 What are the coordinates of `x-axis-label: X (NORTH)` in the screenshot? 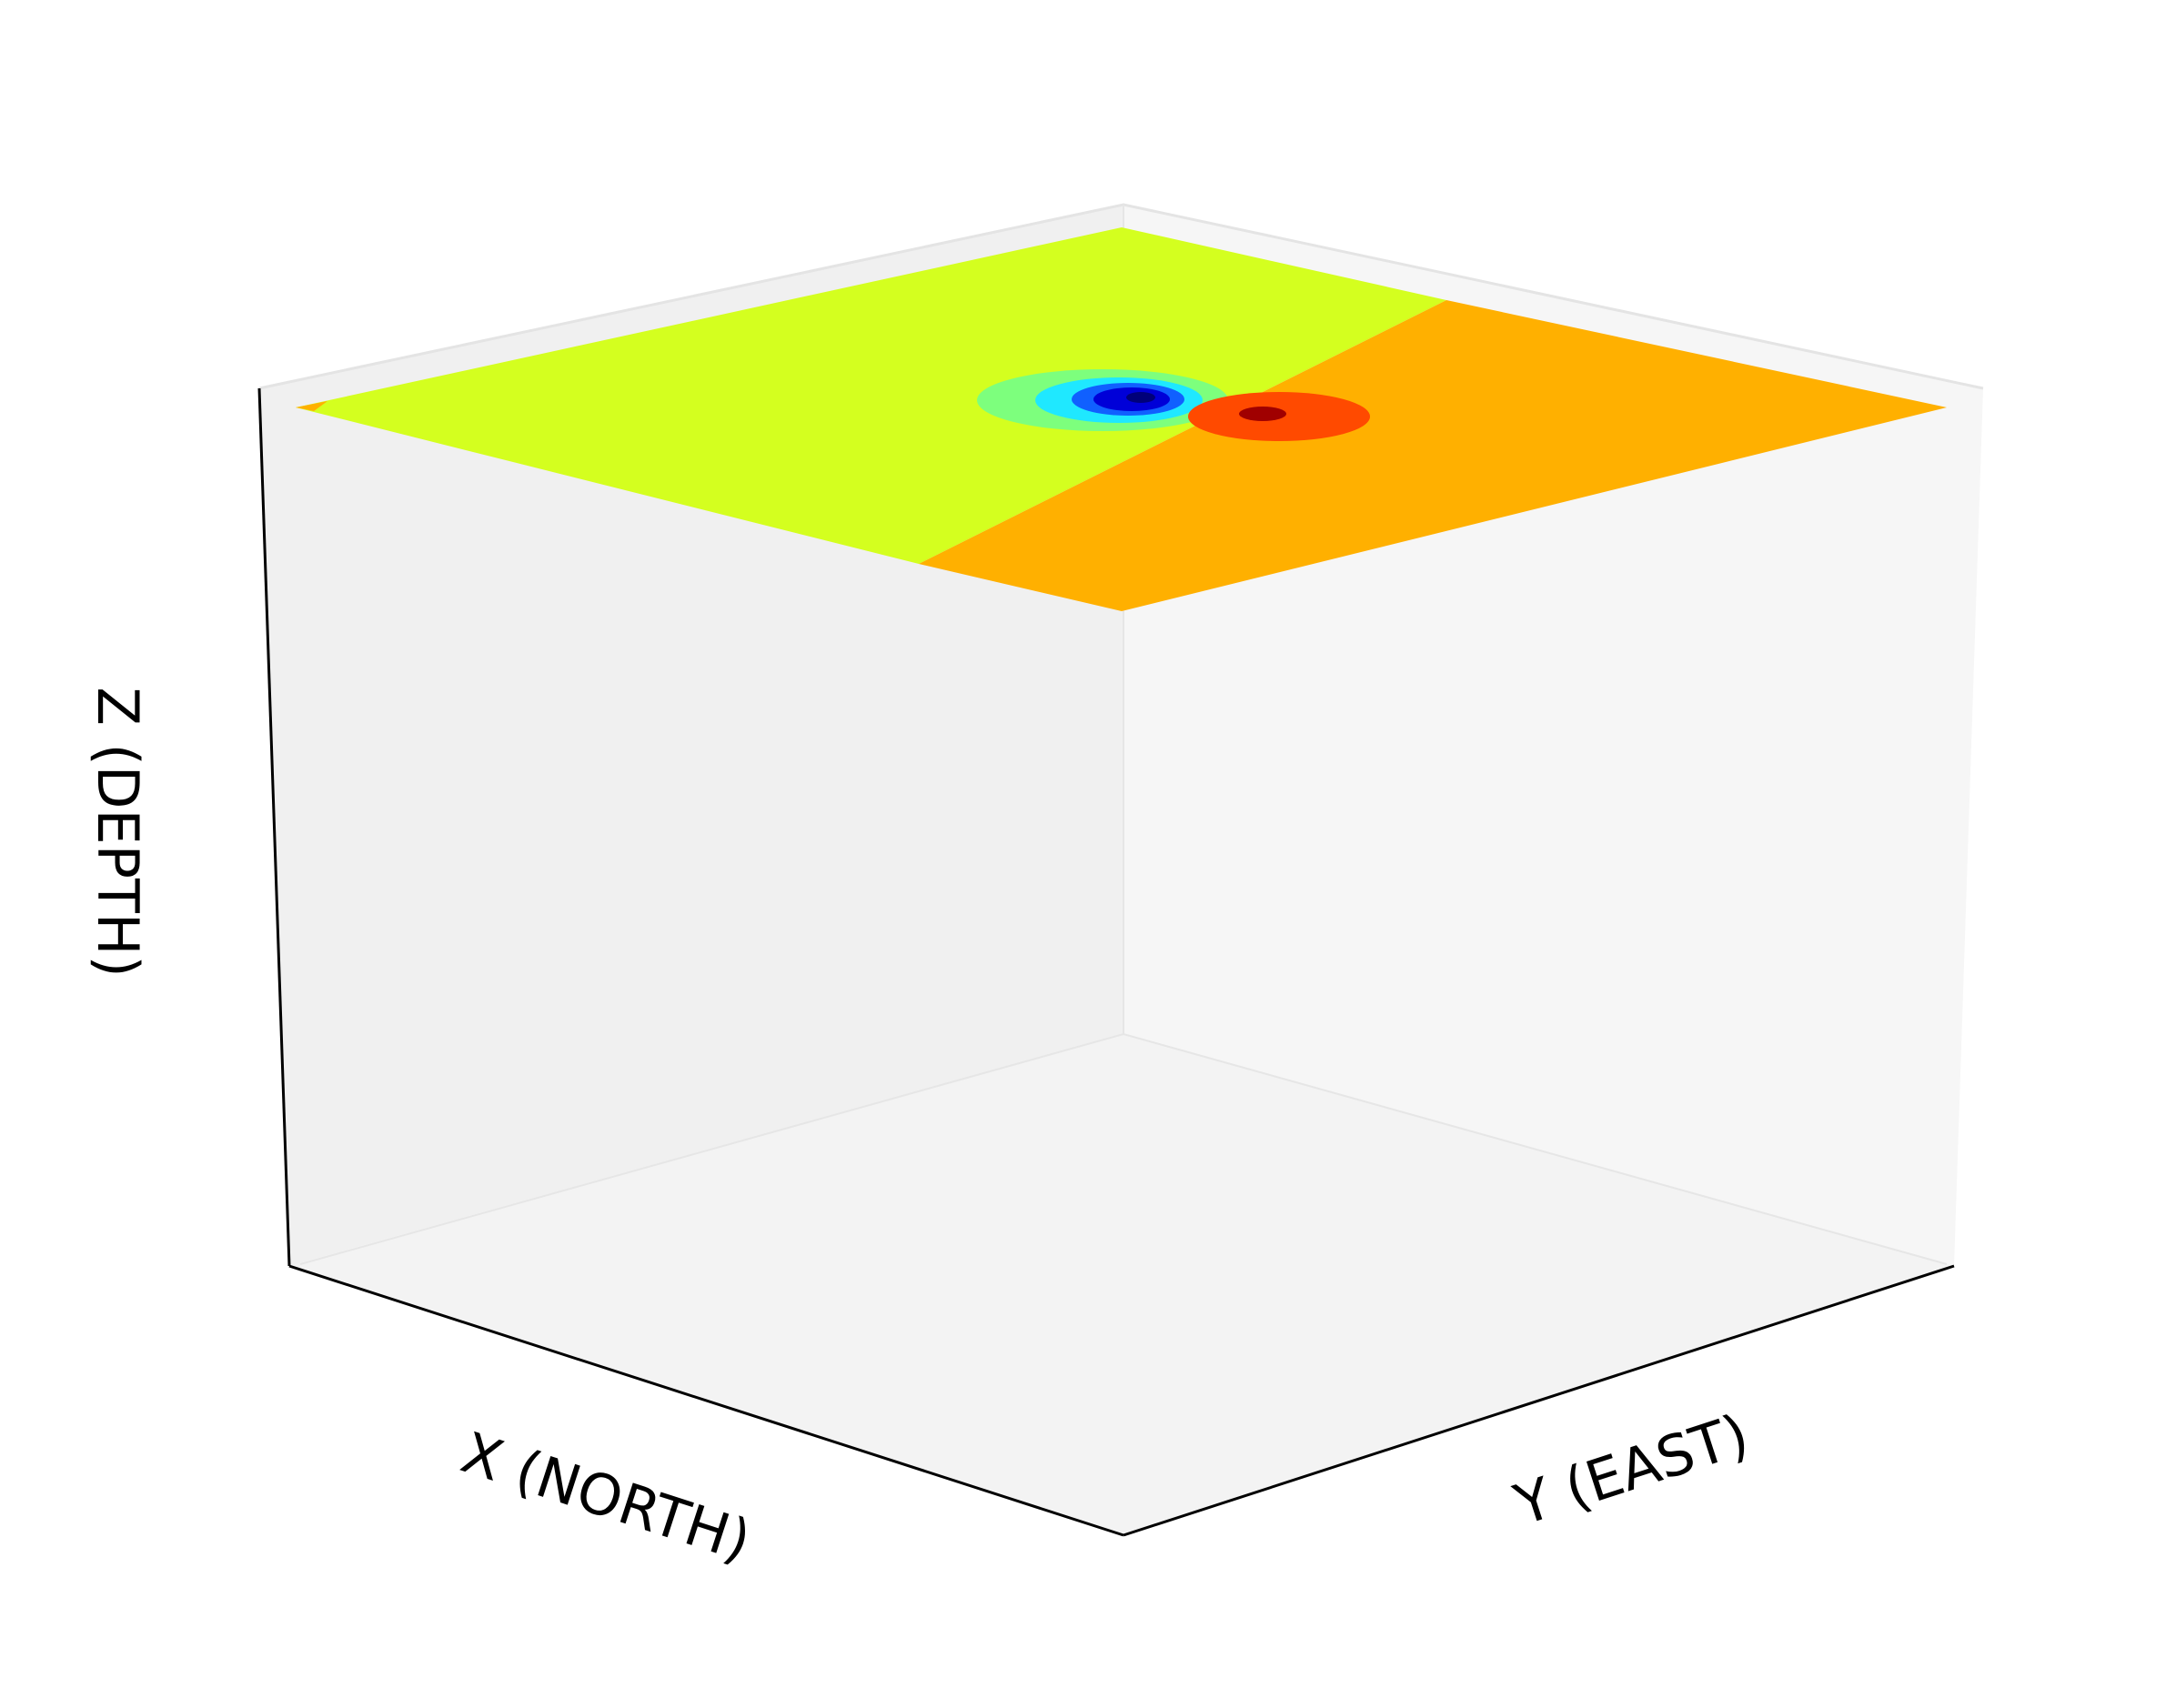 It's located at (606, 1496).